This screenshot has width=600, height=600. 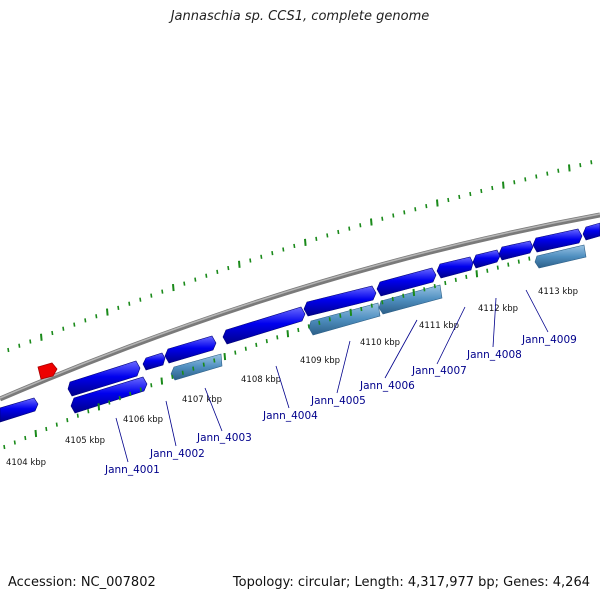 What do you see at coordinates (224, 438) in the screenshot?
I see `gene-label: Jann_4003` at bounding box center [224, 438].